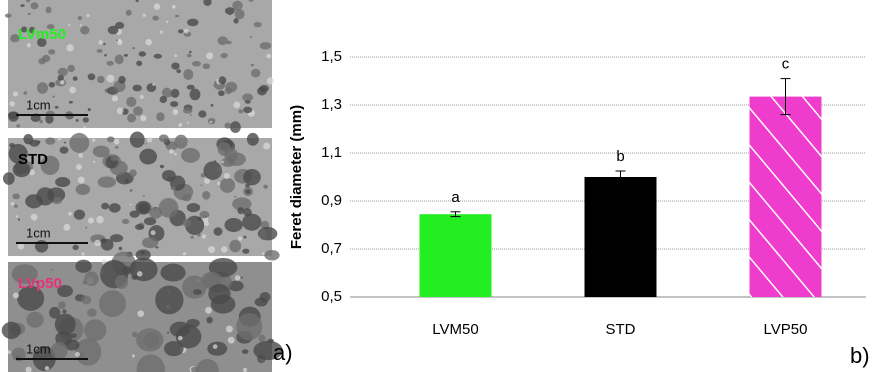 This screenshot has height=372, width=880. Describe the element at coordinates (785, 97) in the screenshot. I see `error-bar` at that location.